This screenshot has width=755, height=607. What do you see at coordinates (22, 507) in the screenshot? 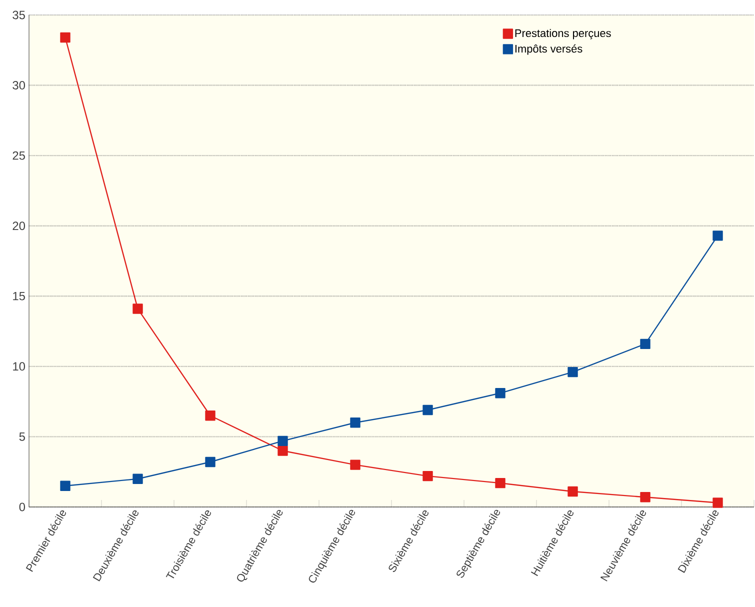
I see `y-tick-label: 0` at bounding box center [22, 507].